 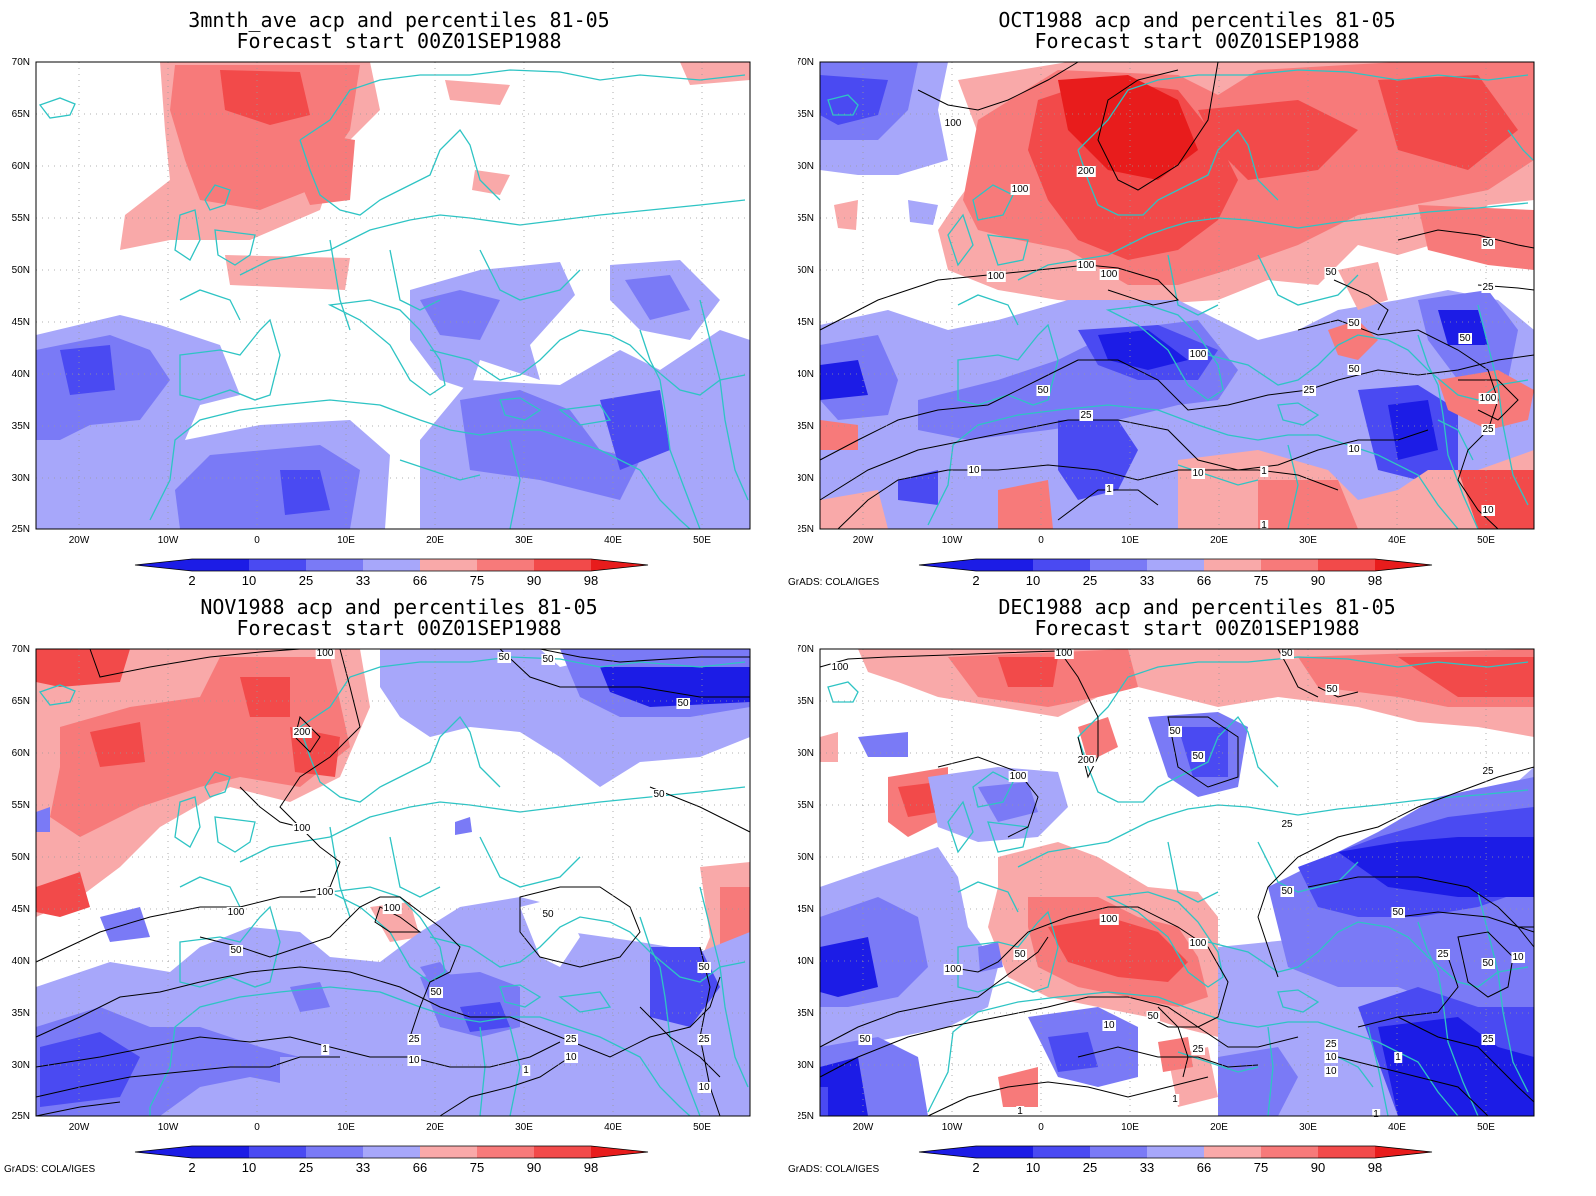 I want to click on colorbar-label: 2, so click(x=191, y=1167).